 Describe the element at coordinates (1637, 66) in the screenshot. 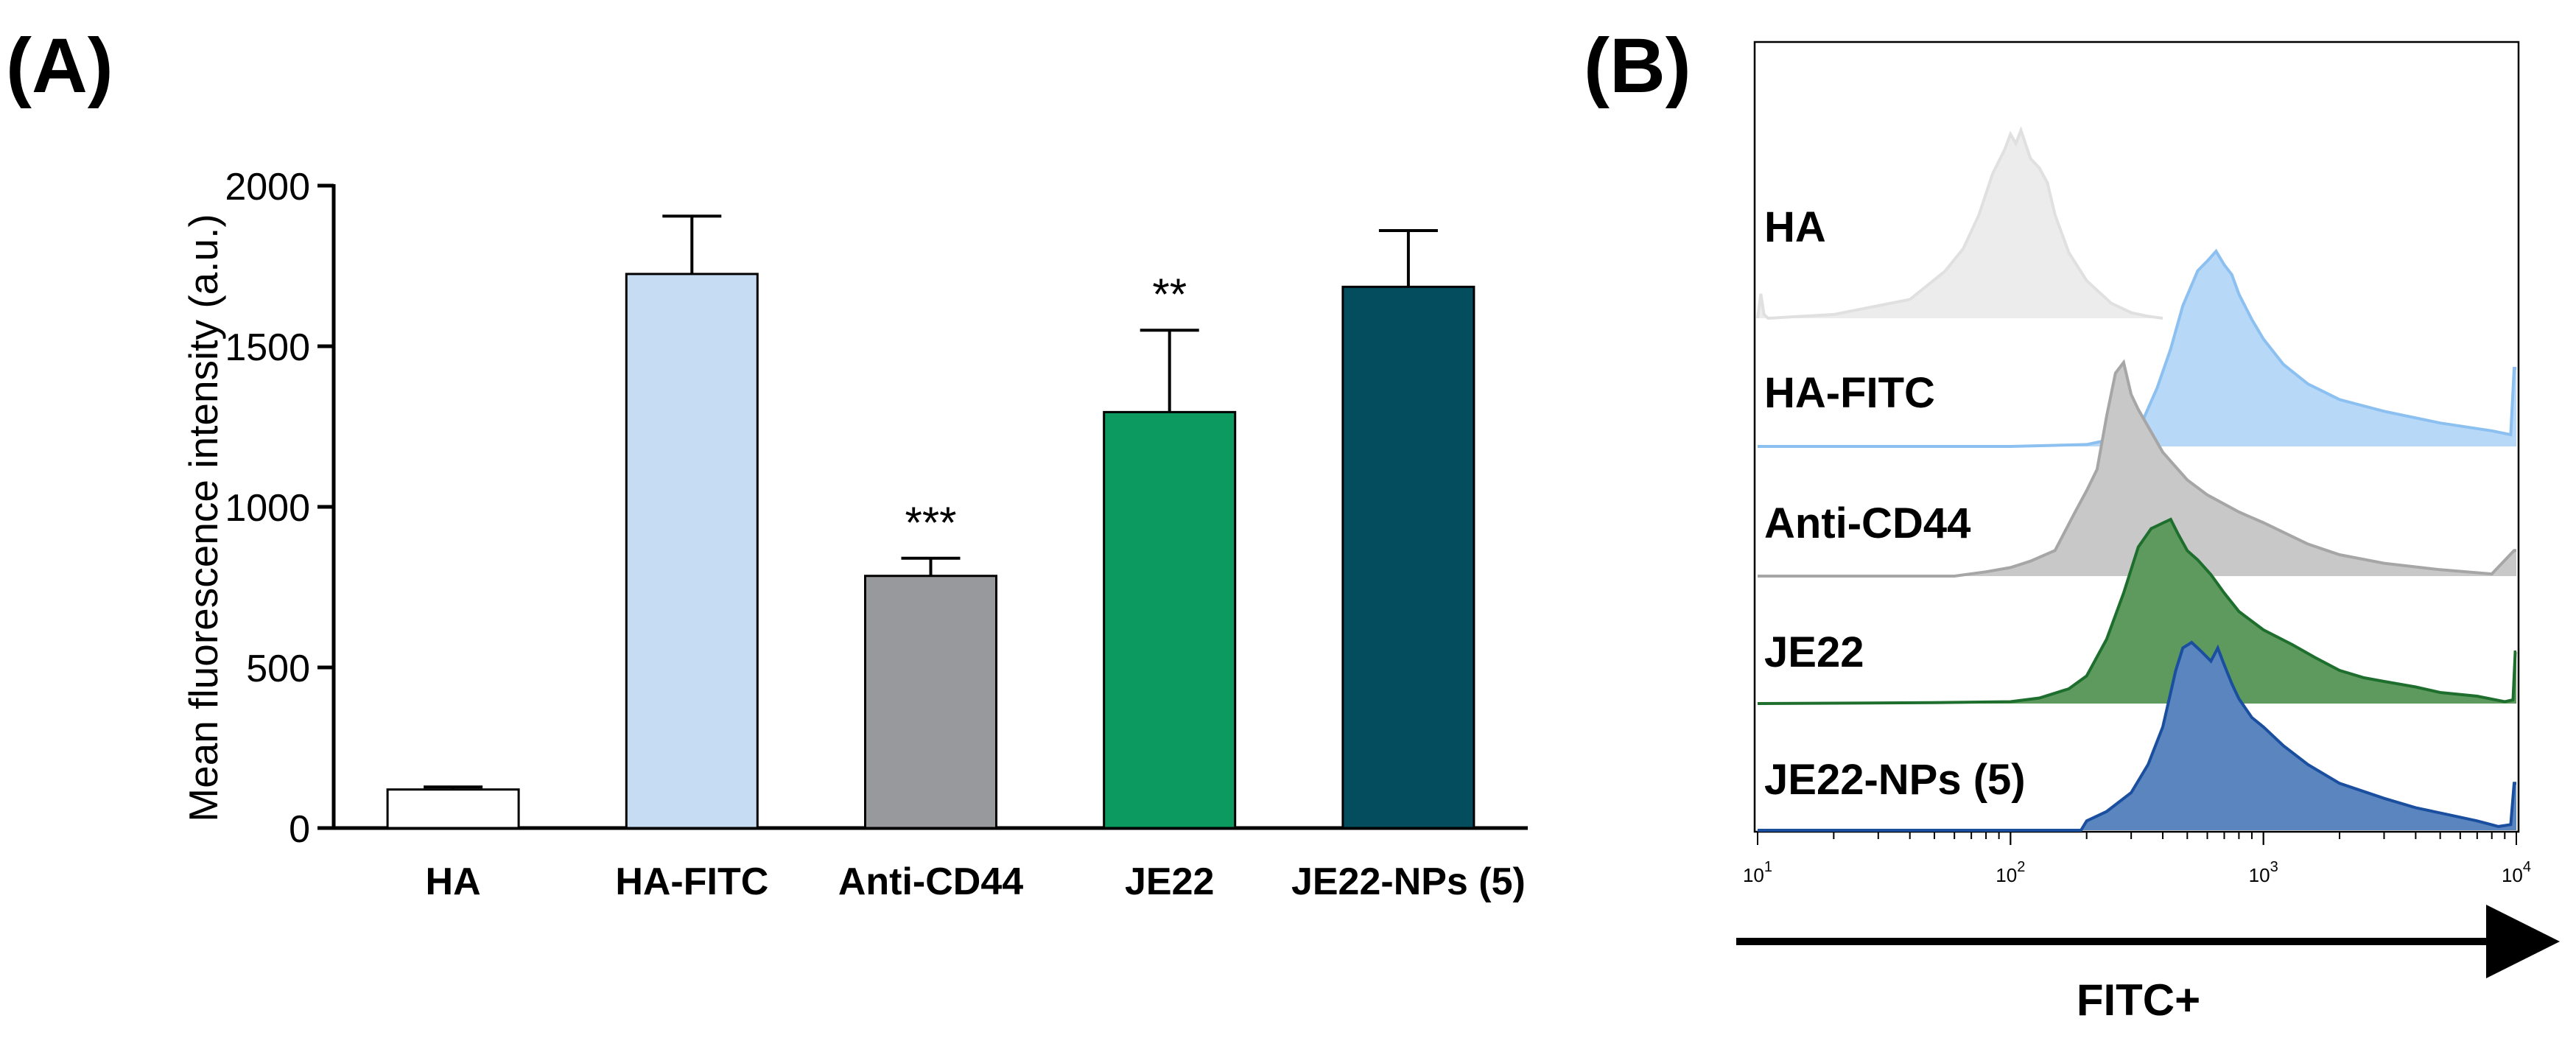

I see `panel-b-label: (B)` at that location.